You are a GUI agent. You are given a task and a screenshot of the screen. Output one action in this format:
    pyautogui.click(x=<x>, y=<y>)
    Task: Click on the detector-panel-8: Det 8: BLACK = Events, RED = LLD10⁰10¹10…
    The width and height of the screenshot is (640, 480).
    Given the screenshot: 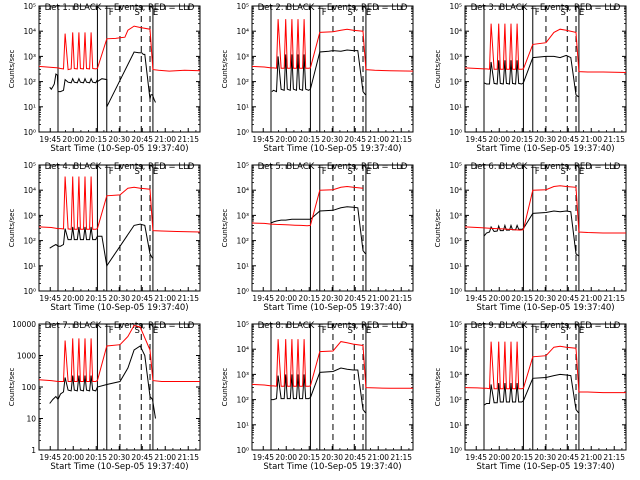 What is the action you would take?
    pyautogui.click(x=317, y=396)
    